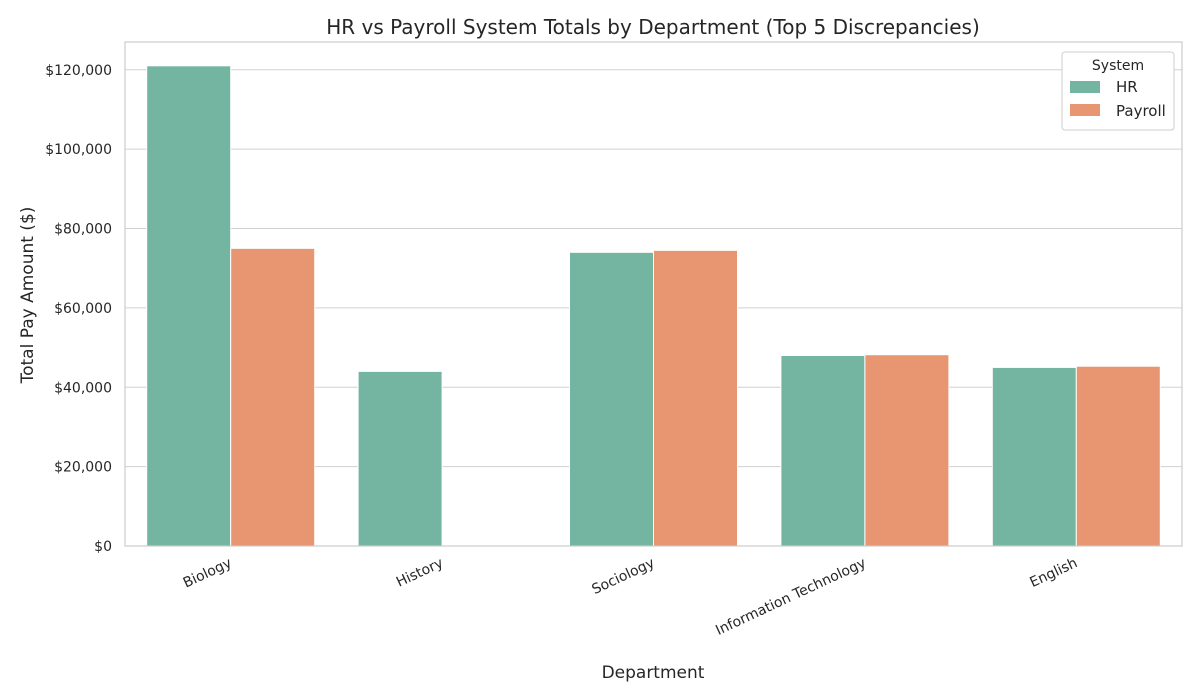 The image size is (1200, 700). I want to click on legend-swatch-hr, so click(1085, 87).